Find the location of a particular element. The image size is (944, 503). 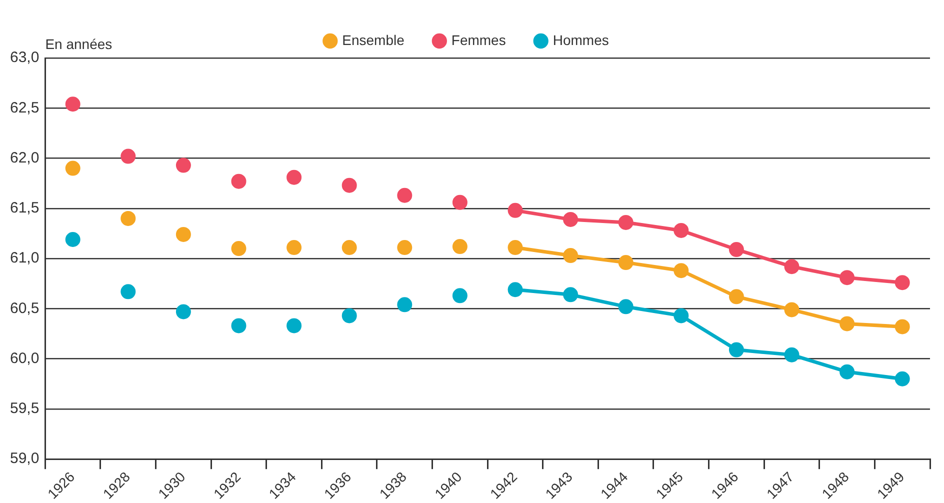

y-tick-label: 60,5 is located at coordinates (25, 308).